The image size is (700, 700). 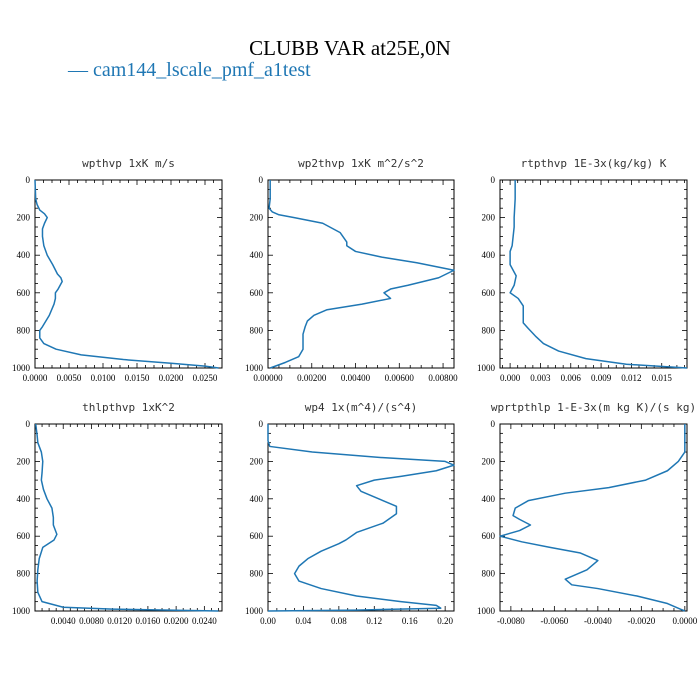 I want to click on x-tick-label: 0.0250, so click(x=205, y=378).